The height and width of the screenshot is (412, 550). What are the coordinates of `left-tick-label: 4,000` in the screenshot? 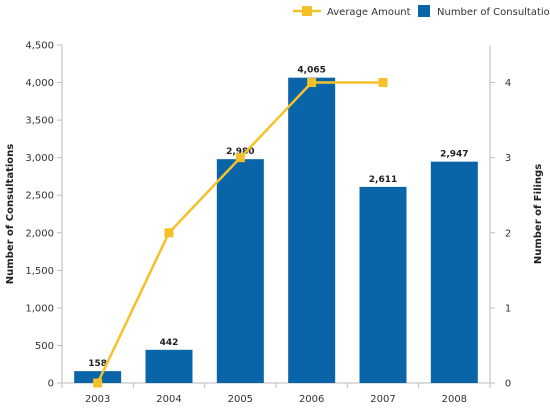 It's located at (39, 83).